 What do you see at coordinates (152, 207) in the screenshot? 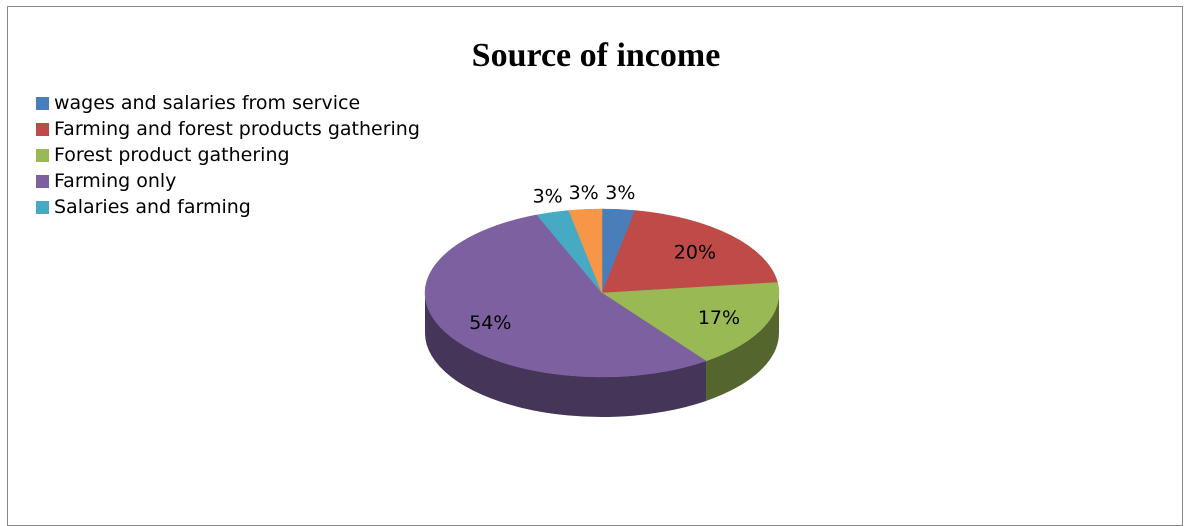
I see `legend-label: Salaries and farming` at bounding box center [152, 207].